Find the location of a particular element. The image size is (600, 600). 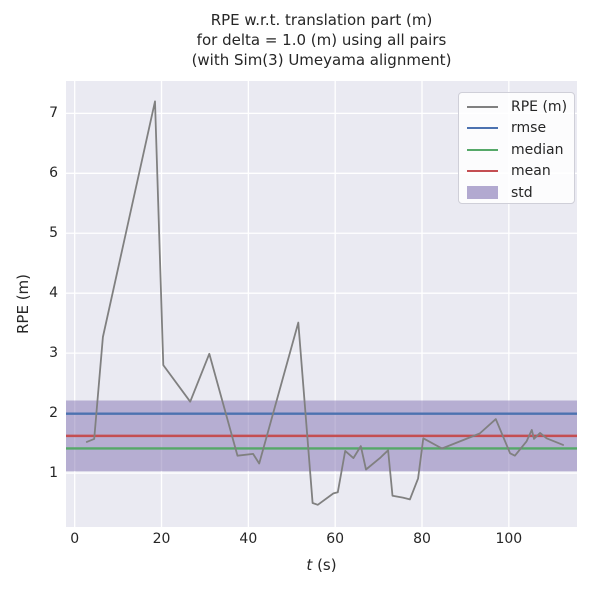

x-tick-label: 20 is located at coordinates (161, 539).